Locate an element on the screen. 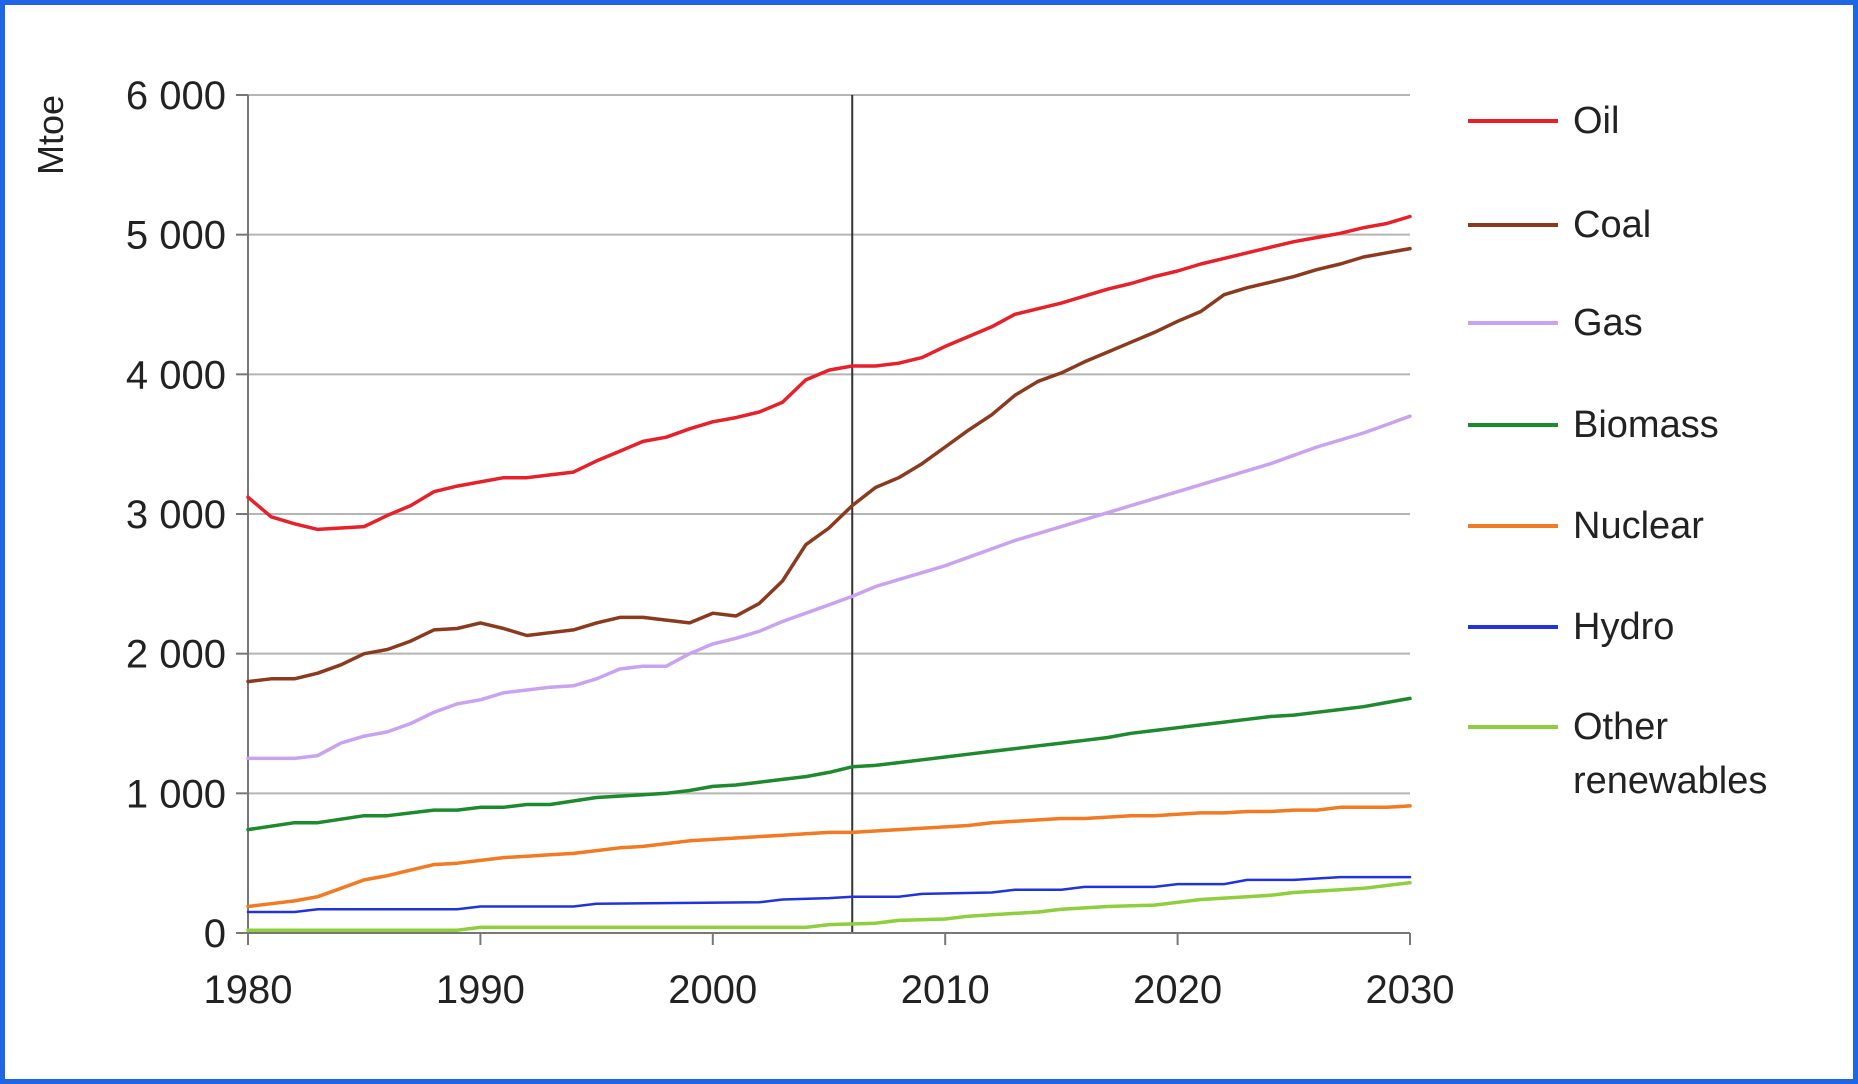 This screenshot has width=1858, height=1084. series-line-other-renewables is located at coordinates (829, 906).